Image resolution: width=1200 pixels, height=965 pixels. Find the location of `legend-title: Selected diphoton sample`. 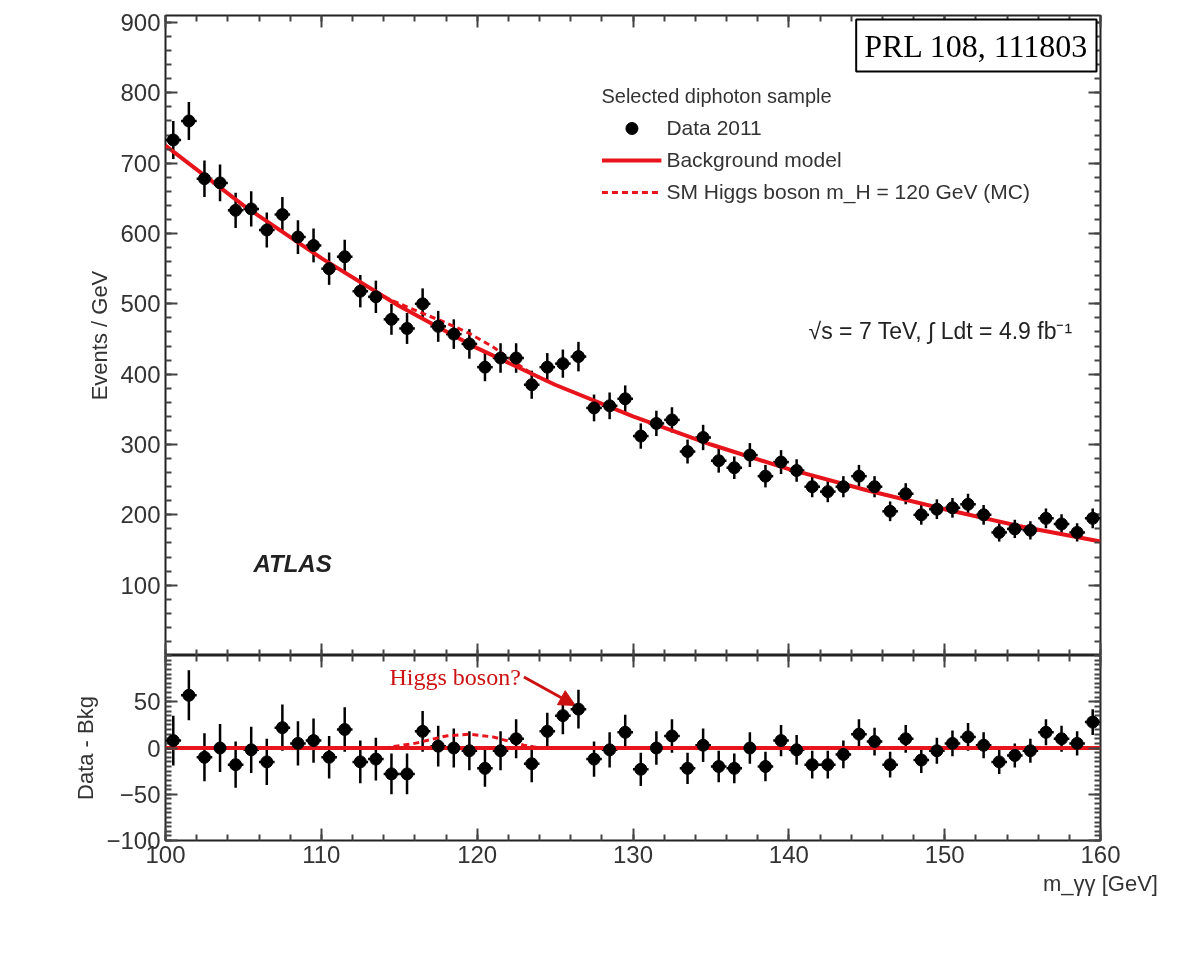

legend-title: Selected diphoton sample is located at coordinates (717, 96).